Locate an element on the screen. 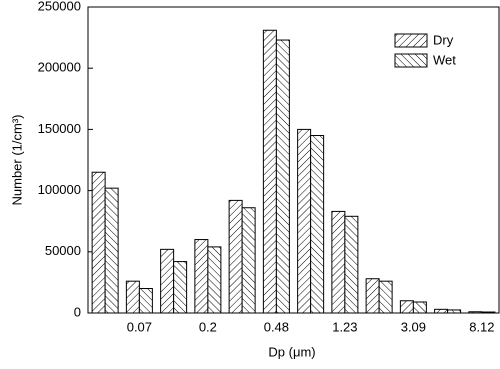 This screenshot has width=500, height=369. y-axis-label: Number (1/cm³) is located at coordinates (16, 159).